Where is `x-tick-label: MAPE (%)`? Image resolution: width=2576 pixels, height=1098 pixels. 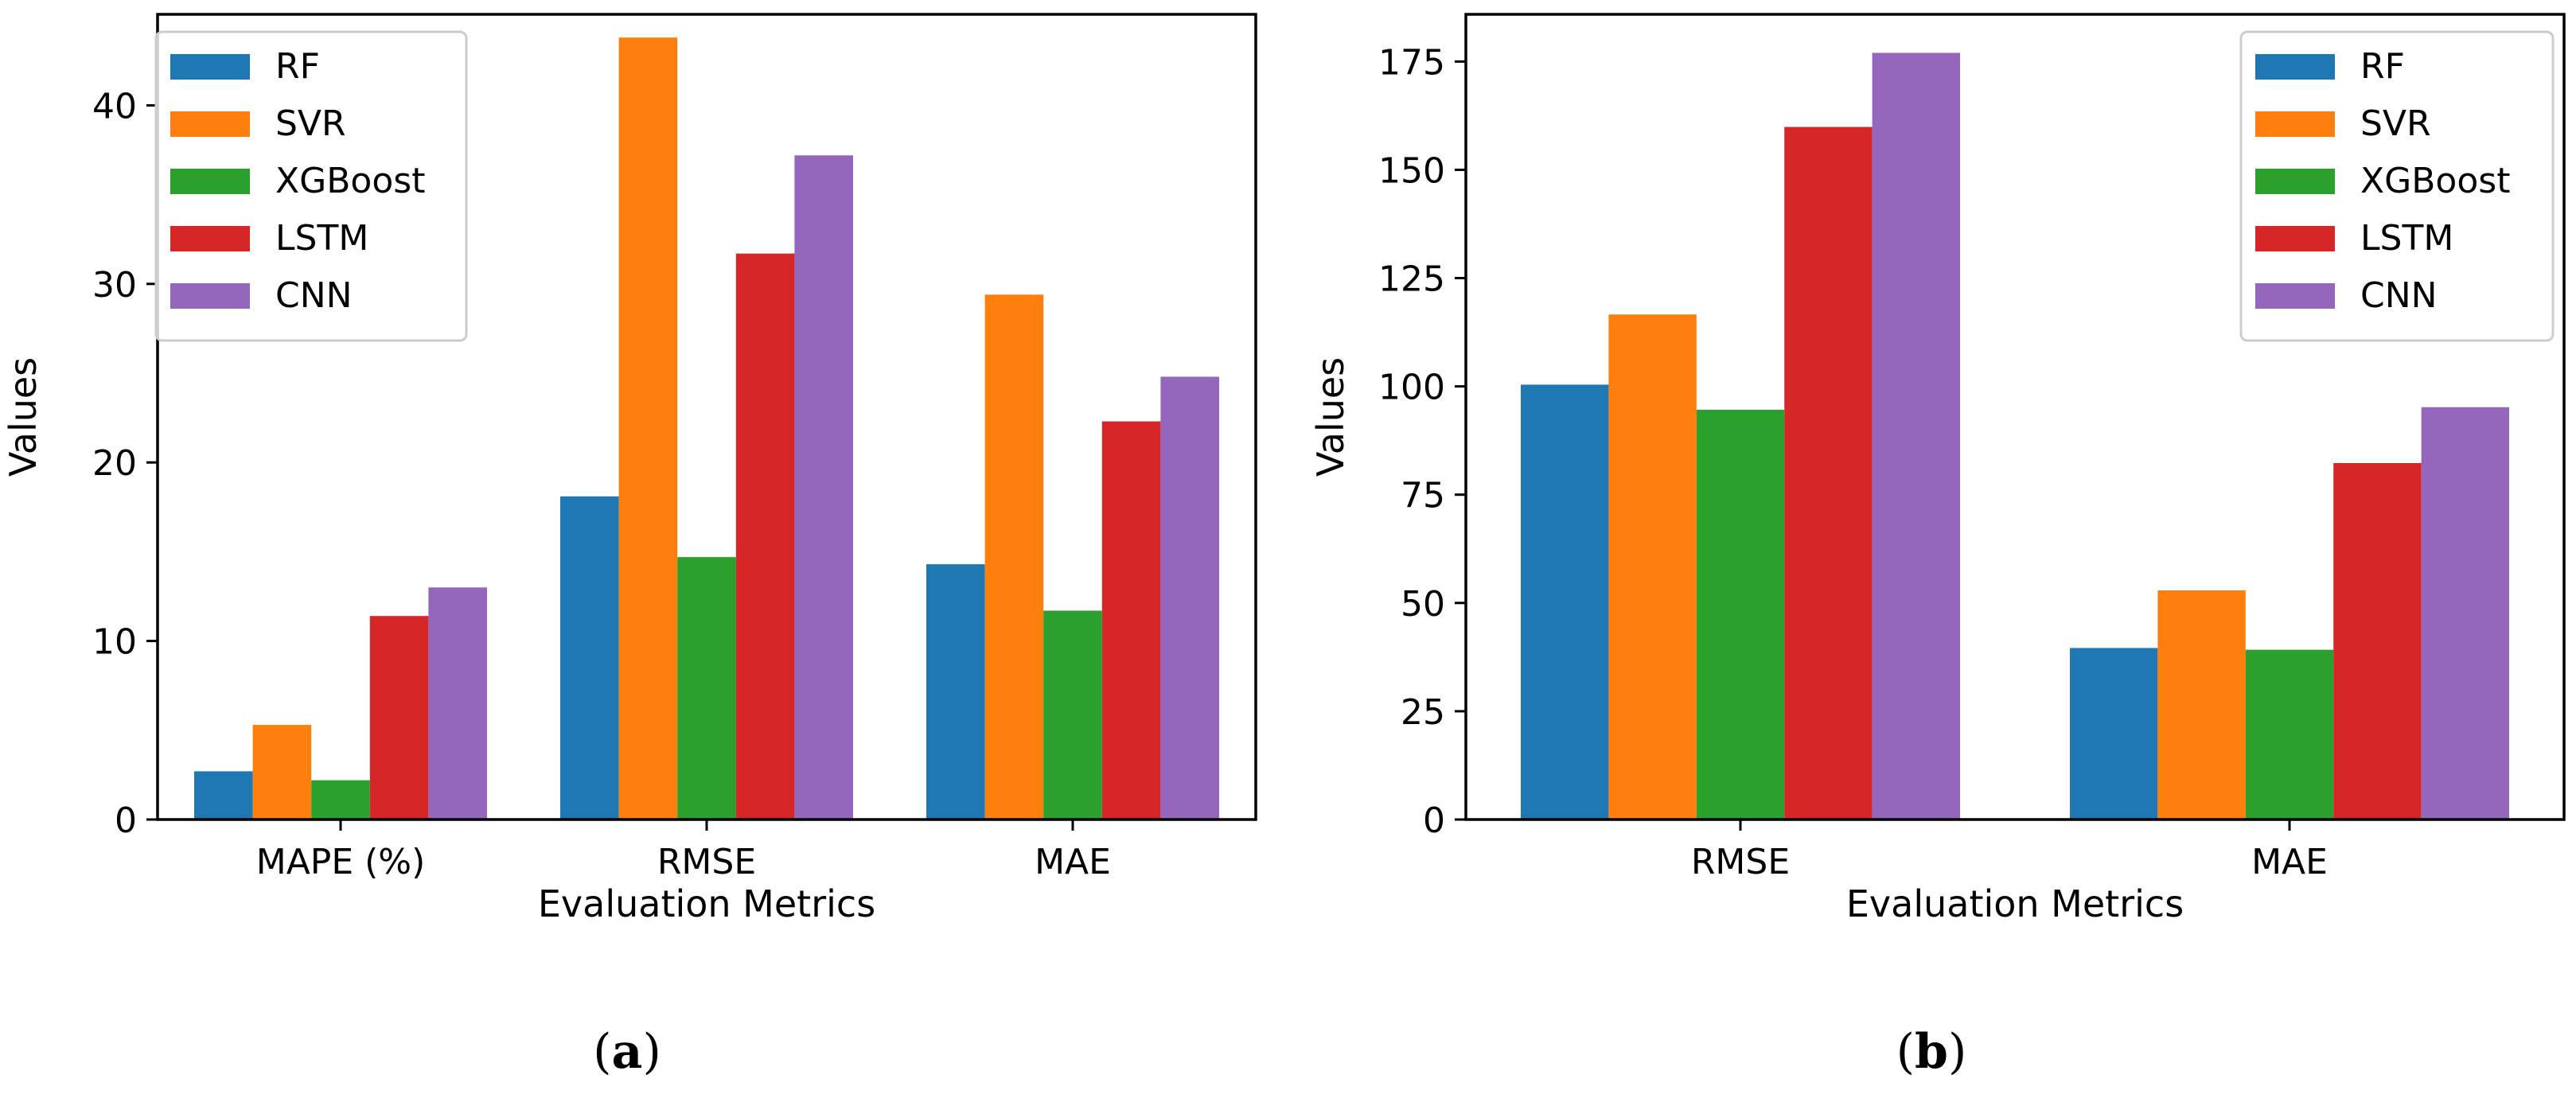
x-tick-label: MAPE (%) is located at coordinates (341, 862).